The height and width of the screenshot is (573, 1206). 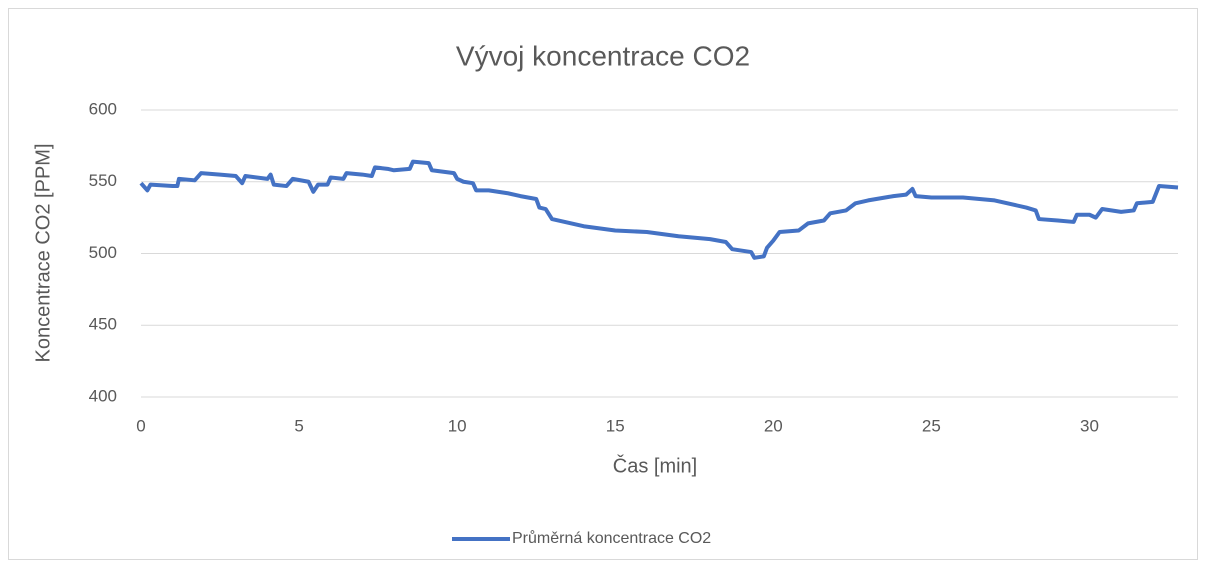 I want to click on x-tick-label: 25, so click(x=931, y=425).